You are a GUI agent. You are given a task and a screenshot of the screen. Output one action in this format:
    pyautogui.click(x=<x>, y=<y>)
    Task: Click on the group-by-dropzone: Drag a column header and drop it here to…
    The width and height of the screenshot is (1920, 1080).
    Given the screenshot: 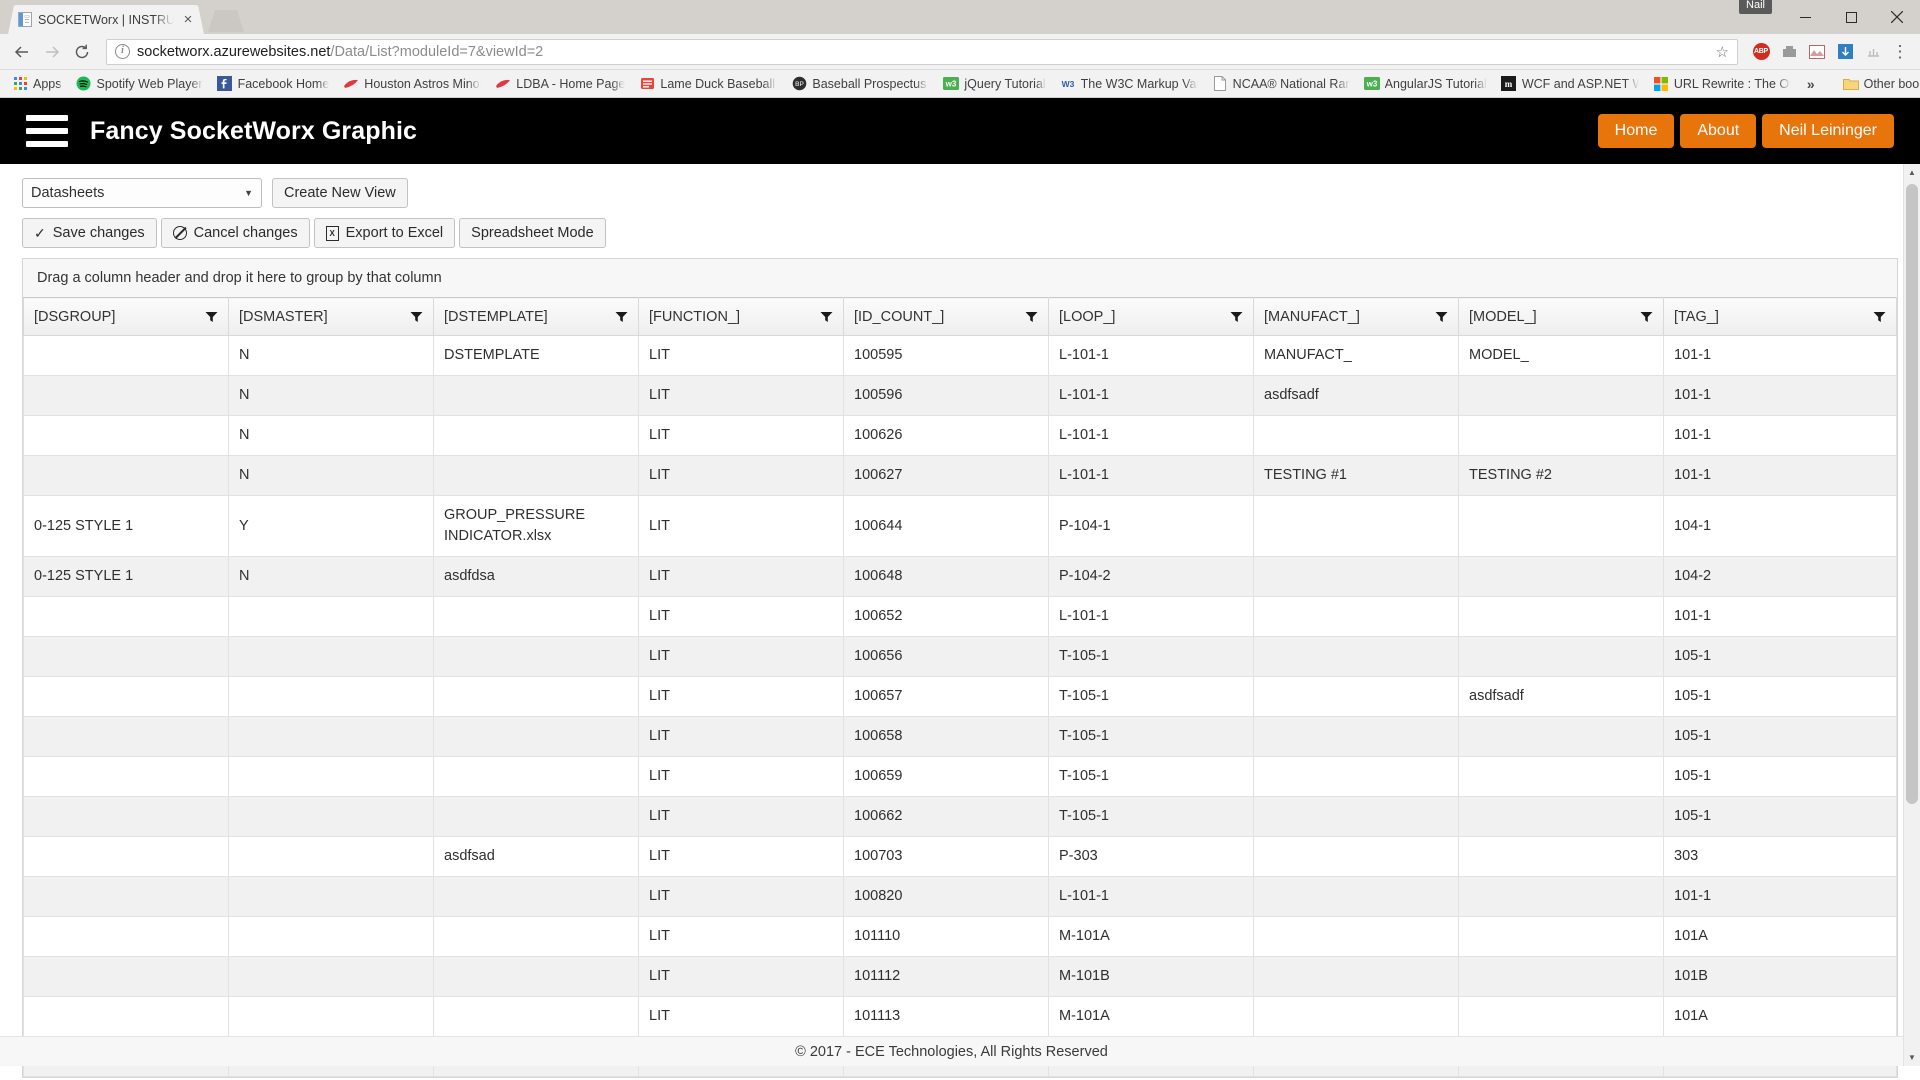 What is the action you would take?
    pyautogui.click(x=960, y=277)
    